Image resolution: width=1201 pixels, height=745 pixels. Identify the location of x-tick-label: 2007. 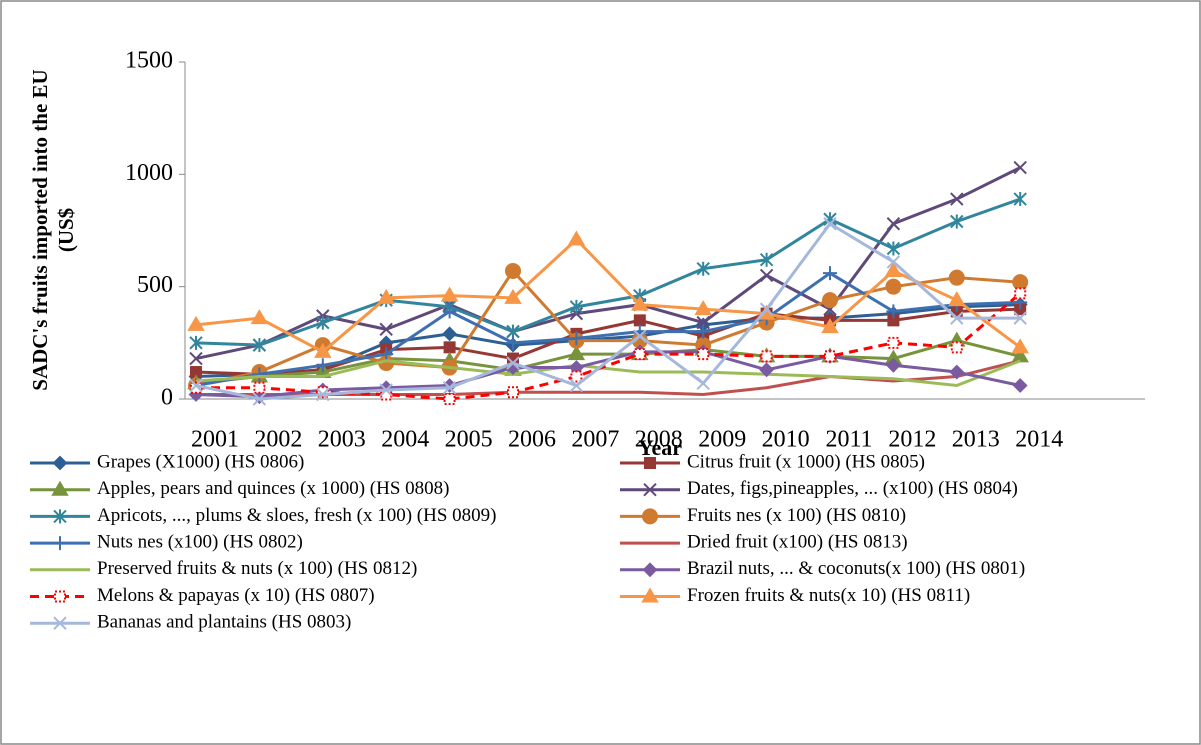
(595, 440).